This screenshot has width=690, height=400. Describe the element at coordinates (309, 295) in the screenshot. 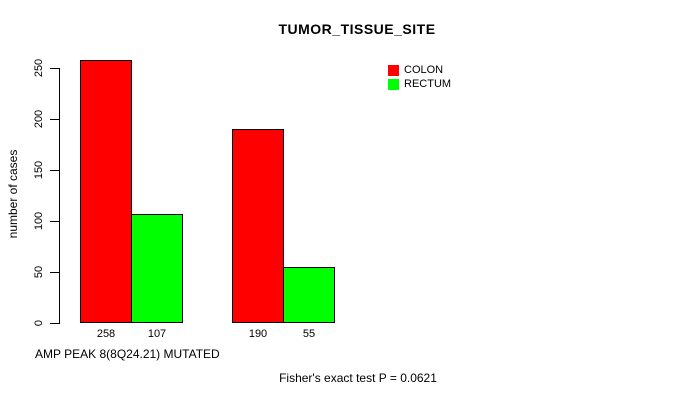

I see `bar-rectum-group2` at that location.